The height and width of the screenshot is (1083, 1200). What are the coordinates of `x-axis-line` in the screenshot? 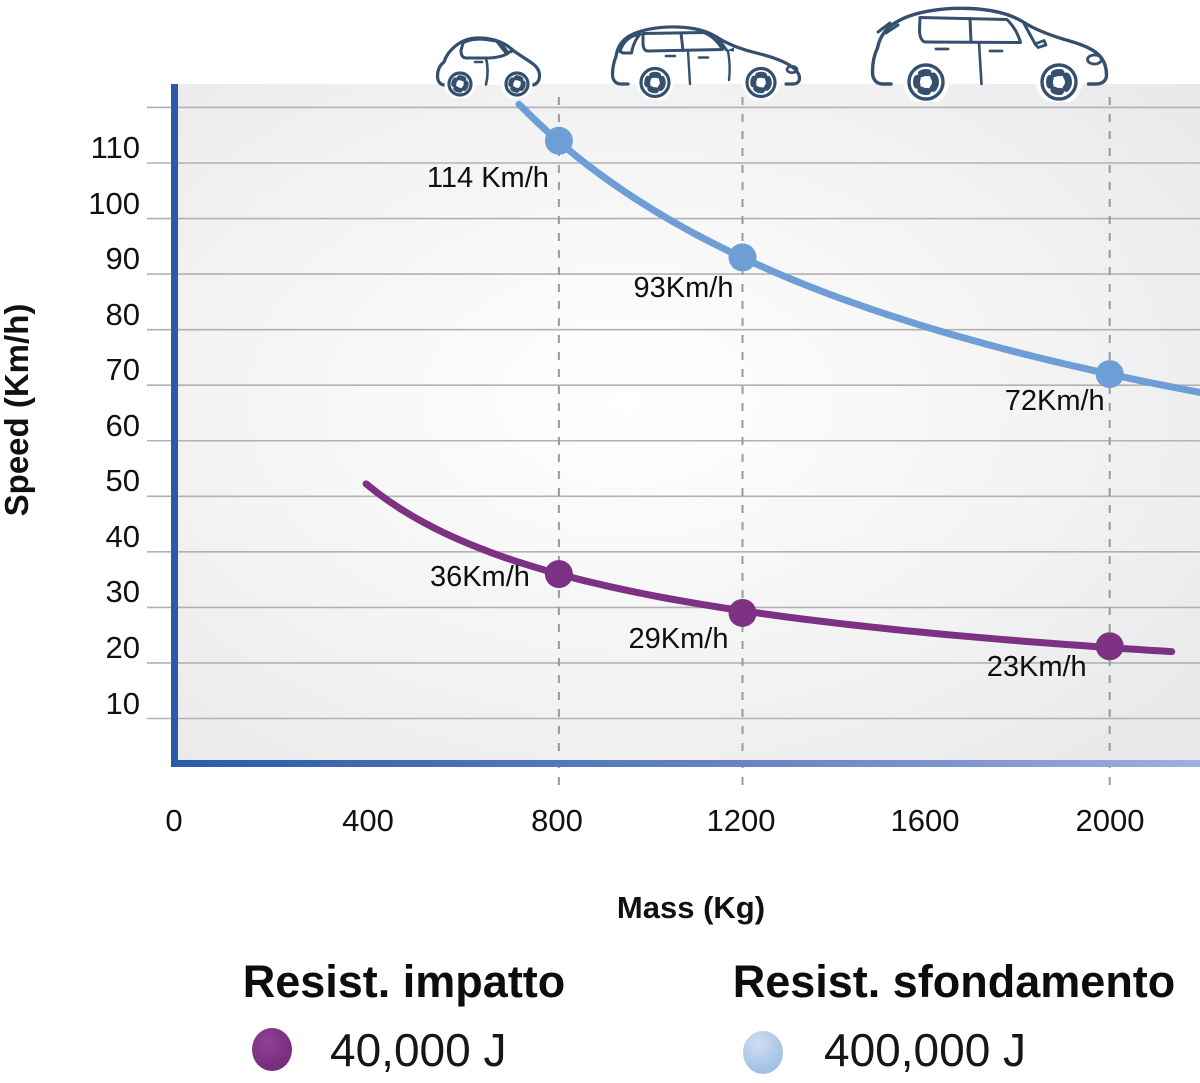 It's located at (685, 763).